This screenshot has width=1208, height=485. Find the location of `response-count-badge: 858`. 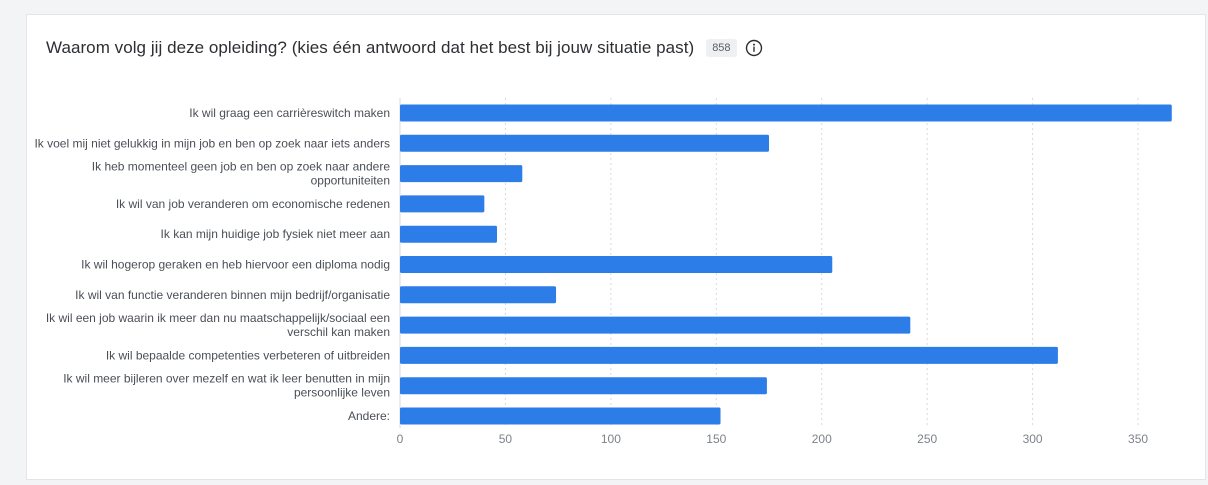

response-count-badge: 858 is located at coordinates (721, 48).